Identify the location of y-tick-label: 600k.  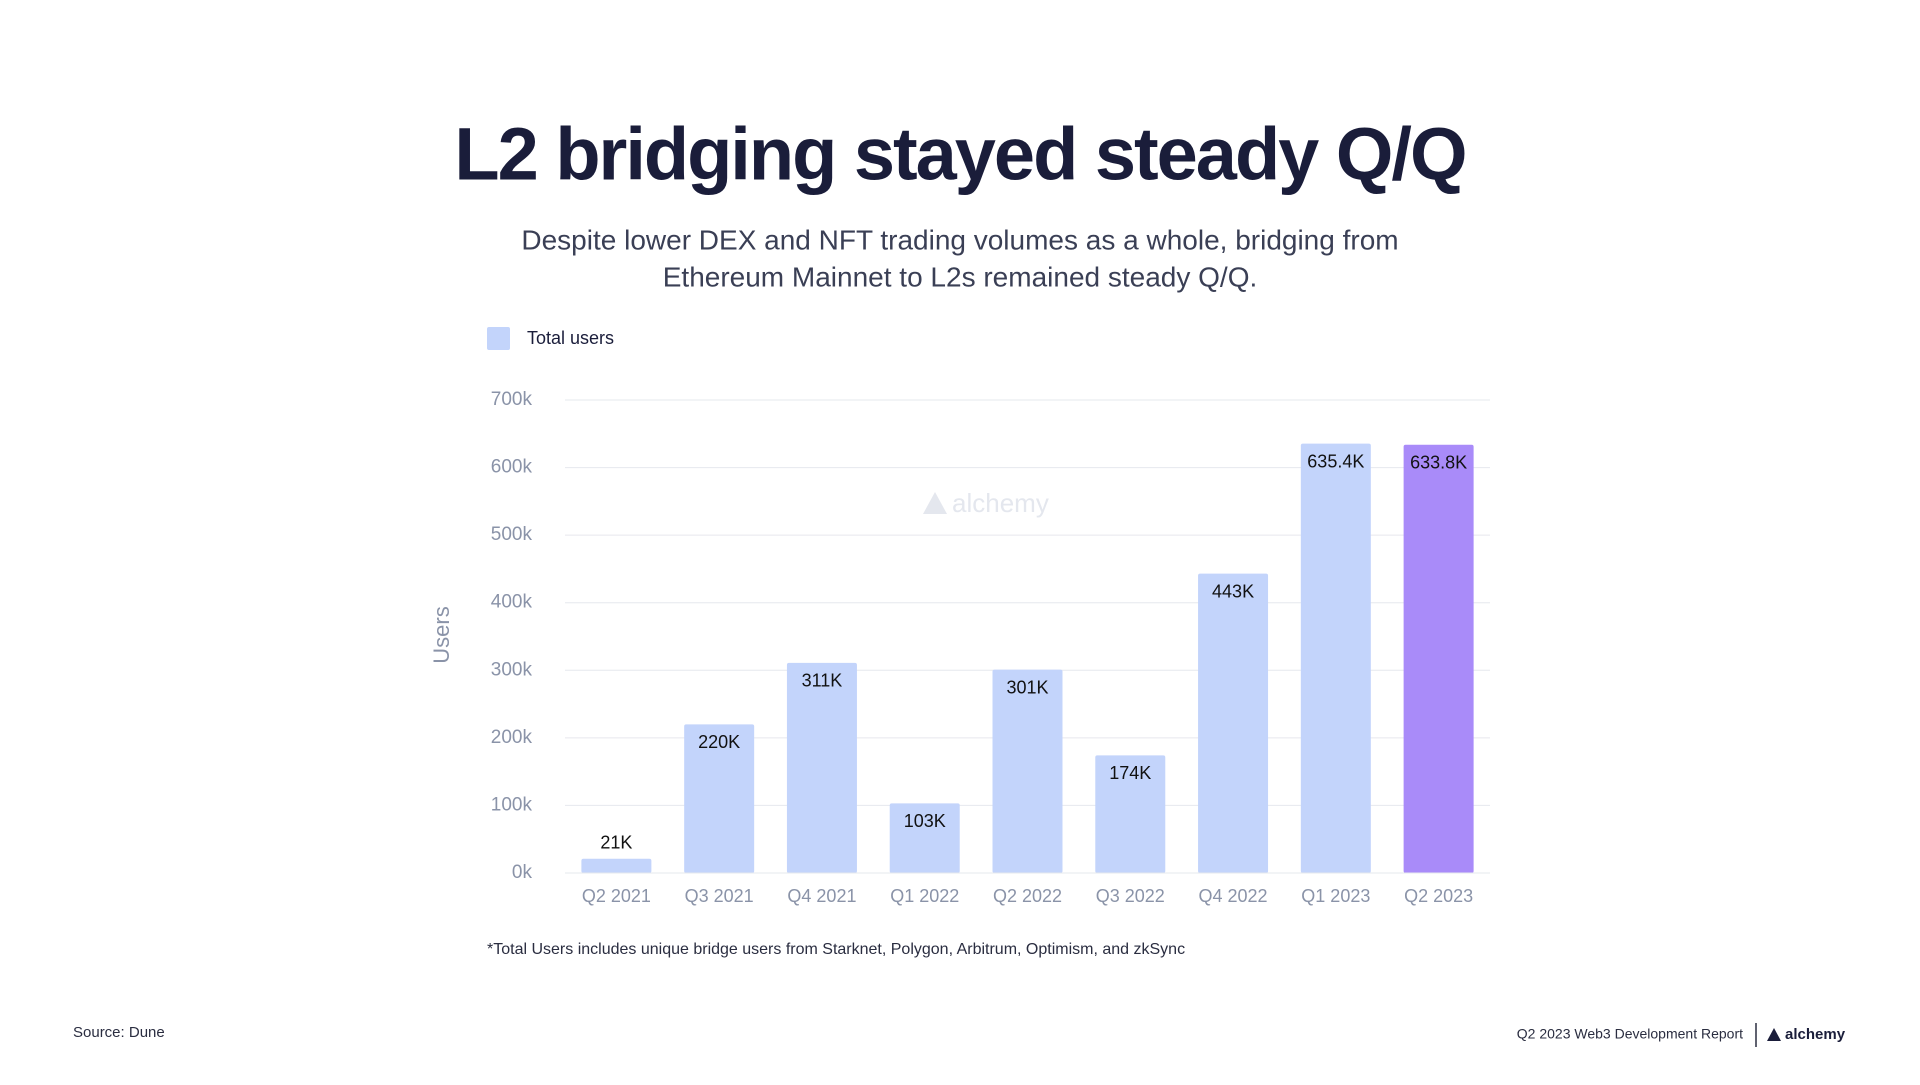
(512, 467).